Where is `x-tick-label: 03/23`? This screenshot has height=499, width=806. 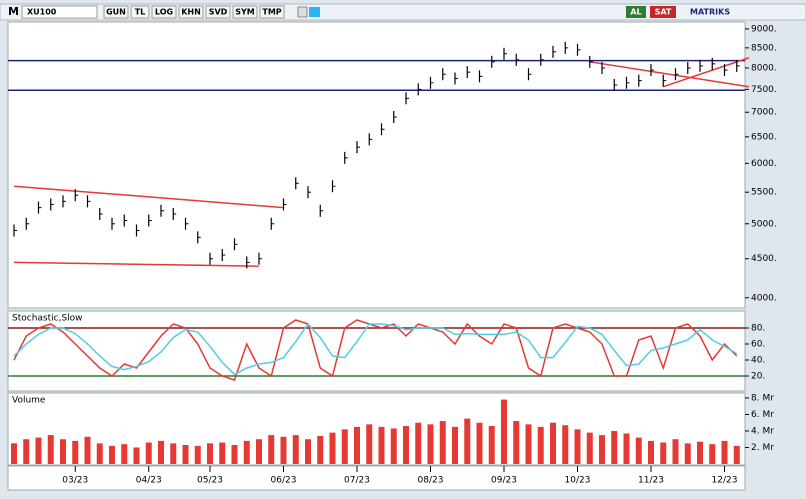
x-tick-label: 03/23 is located at coordinates (75, 481).